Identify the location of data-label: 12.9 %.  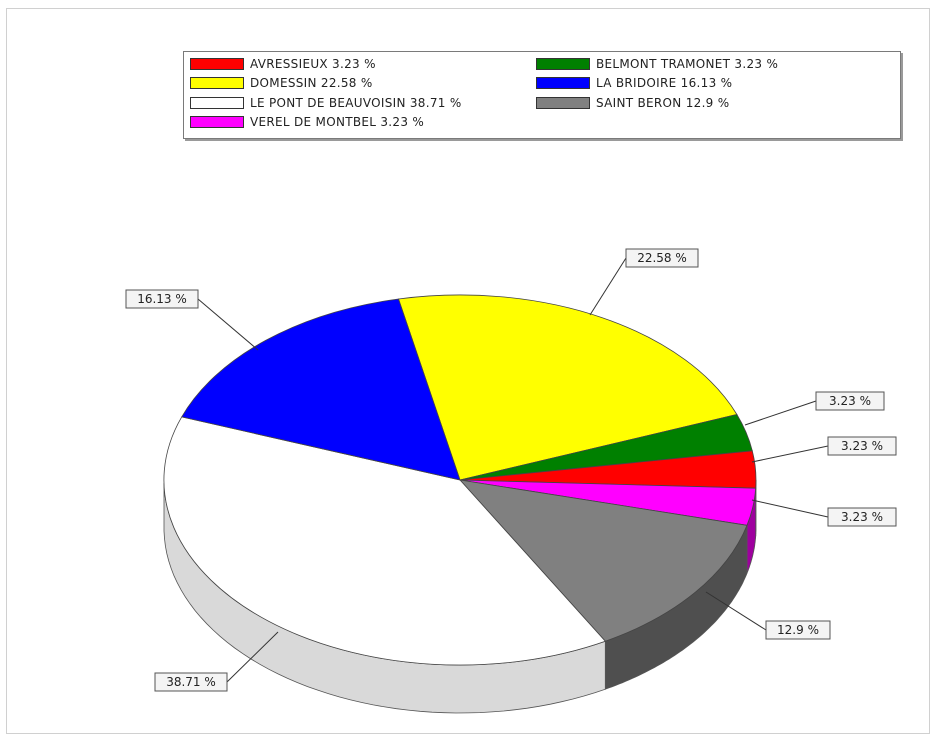
(798, 630).